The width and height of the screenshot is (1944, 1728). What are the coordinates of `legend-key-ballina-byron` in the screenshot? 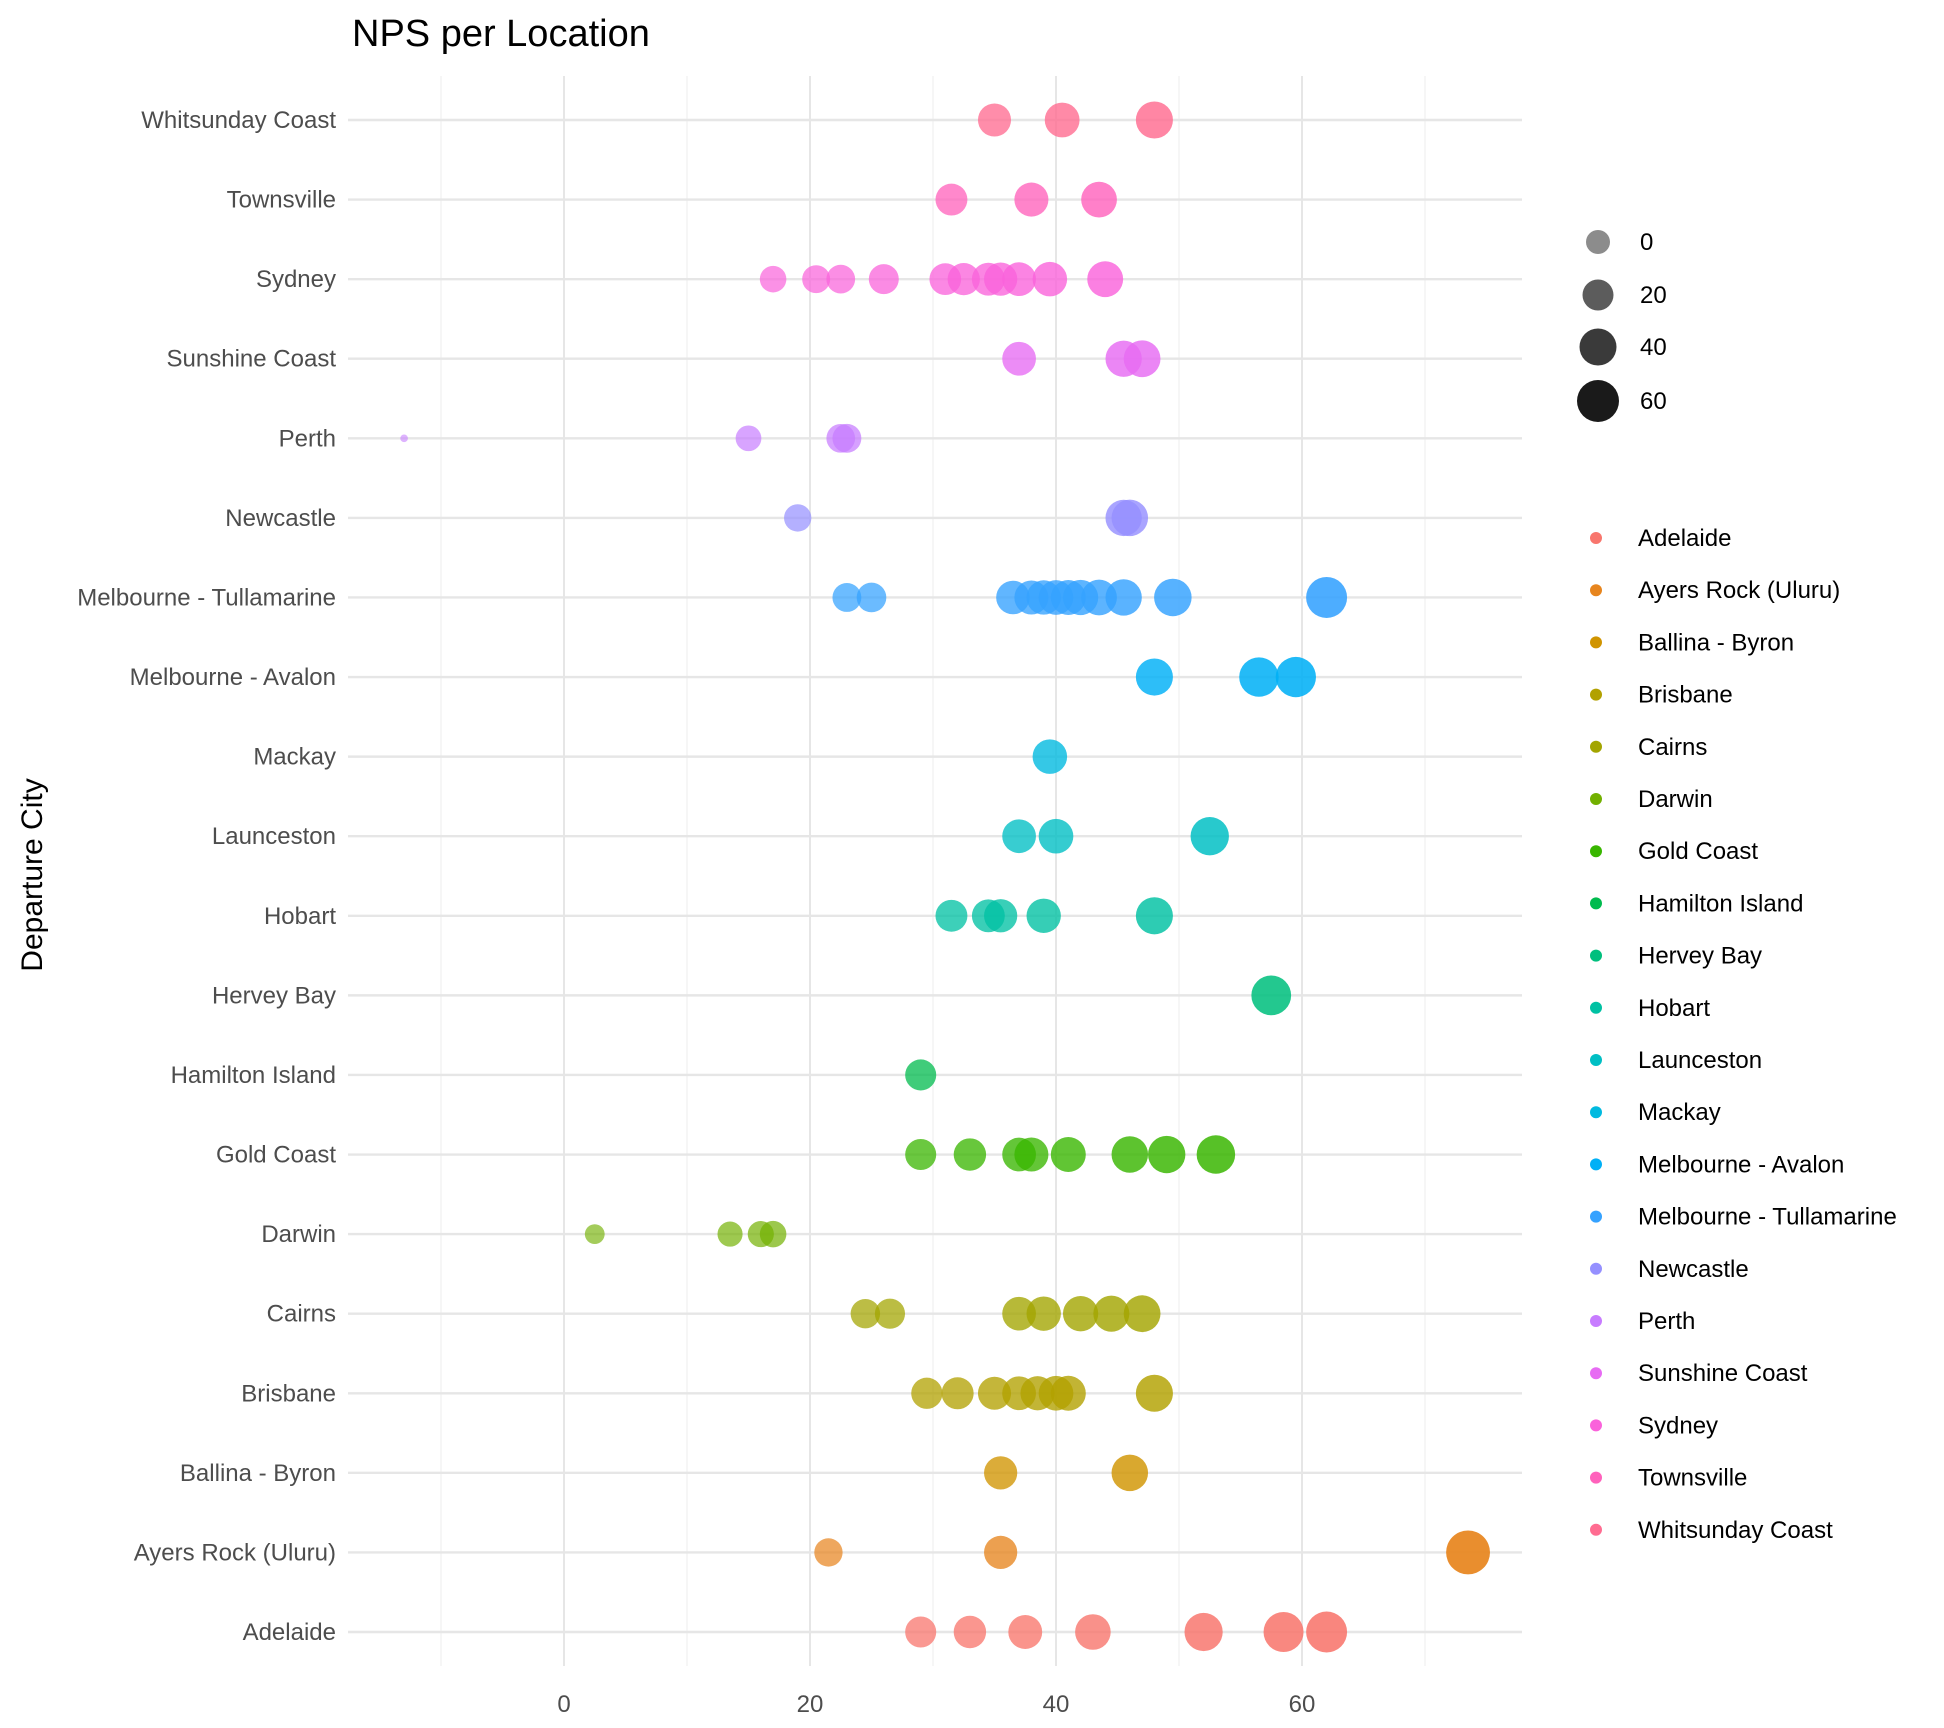 It's located at (1596, 642).